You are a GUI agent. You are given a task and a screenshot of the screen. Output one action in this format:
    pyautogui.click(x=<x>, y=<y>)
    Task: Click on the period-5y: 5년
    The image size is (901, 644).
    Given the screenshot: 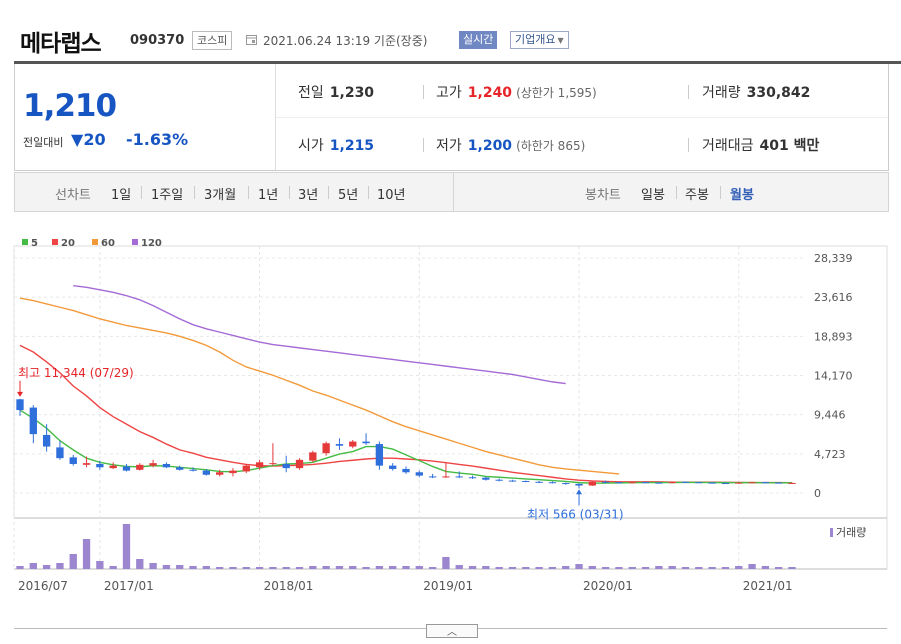 What is the action you would take?
    pyautogui.click(x=348, y=195)
    